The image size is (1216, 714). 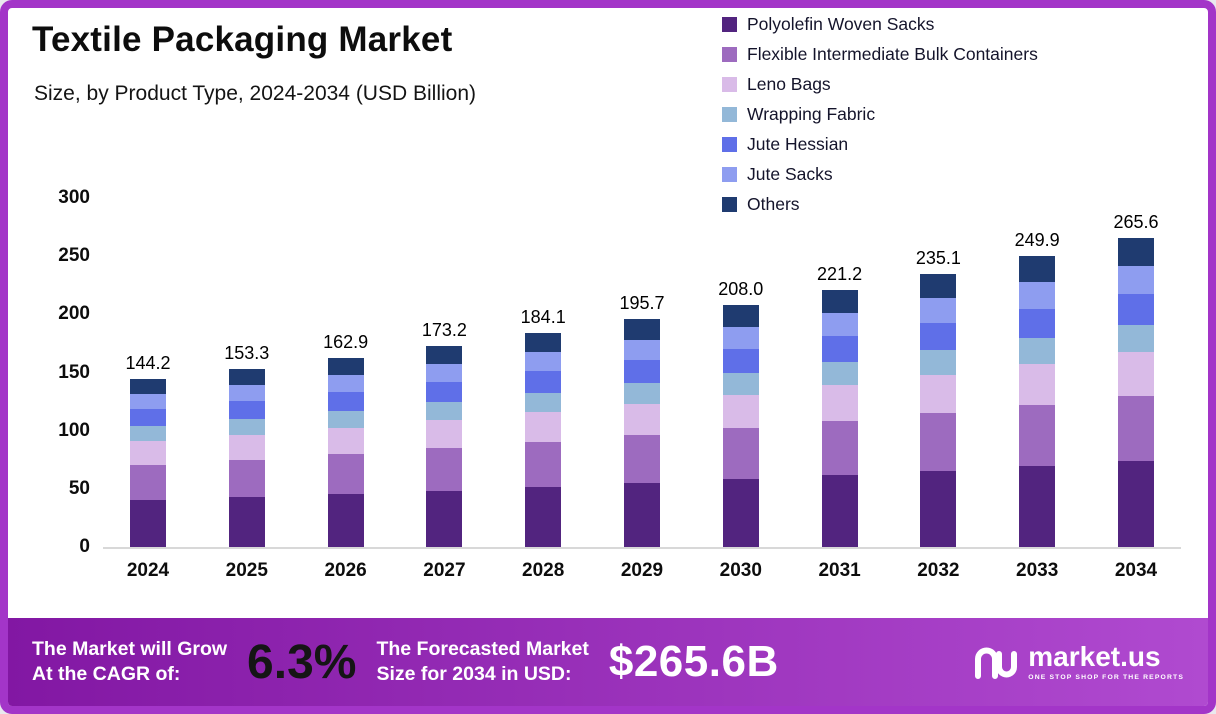 I want to click on bar-column-2032: 235.1, so click(x=938, y=397).